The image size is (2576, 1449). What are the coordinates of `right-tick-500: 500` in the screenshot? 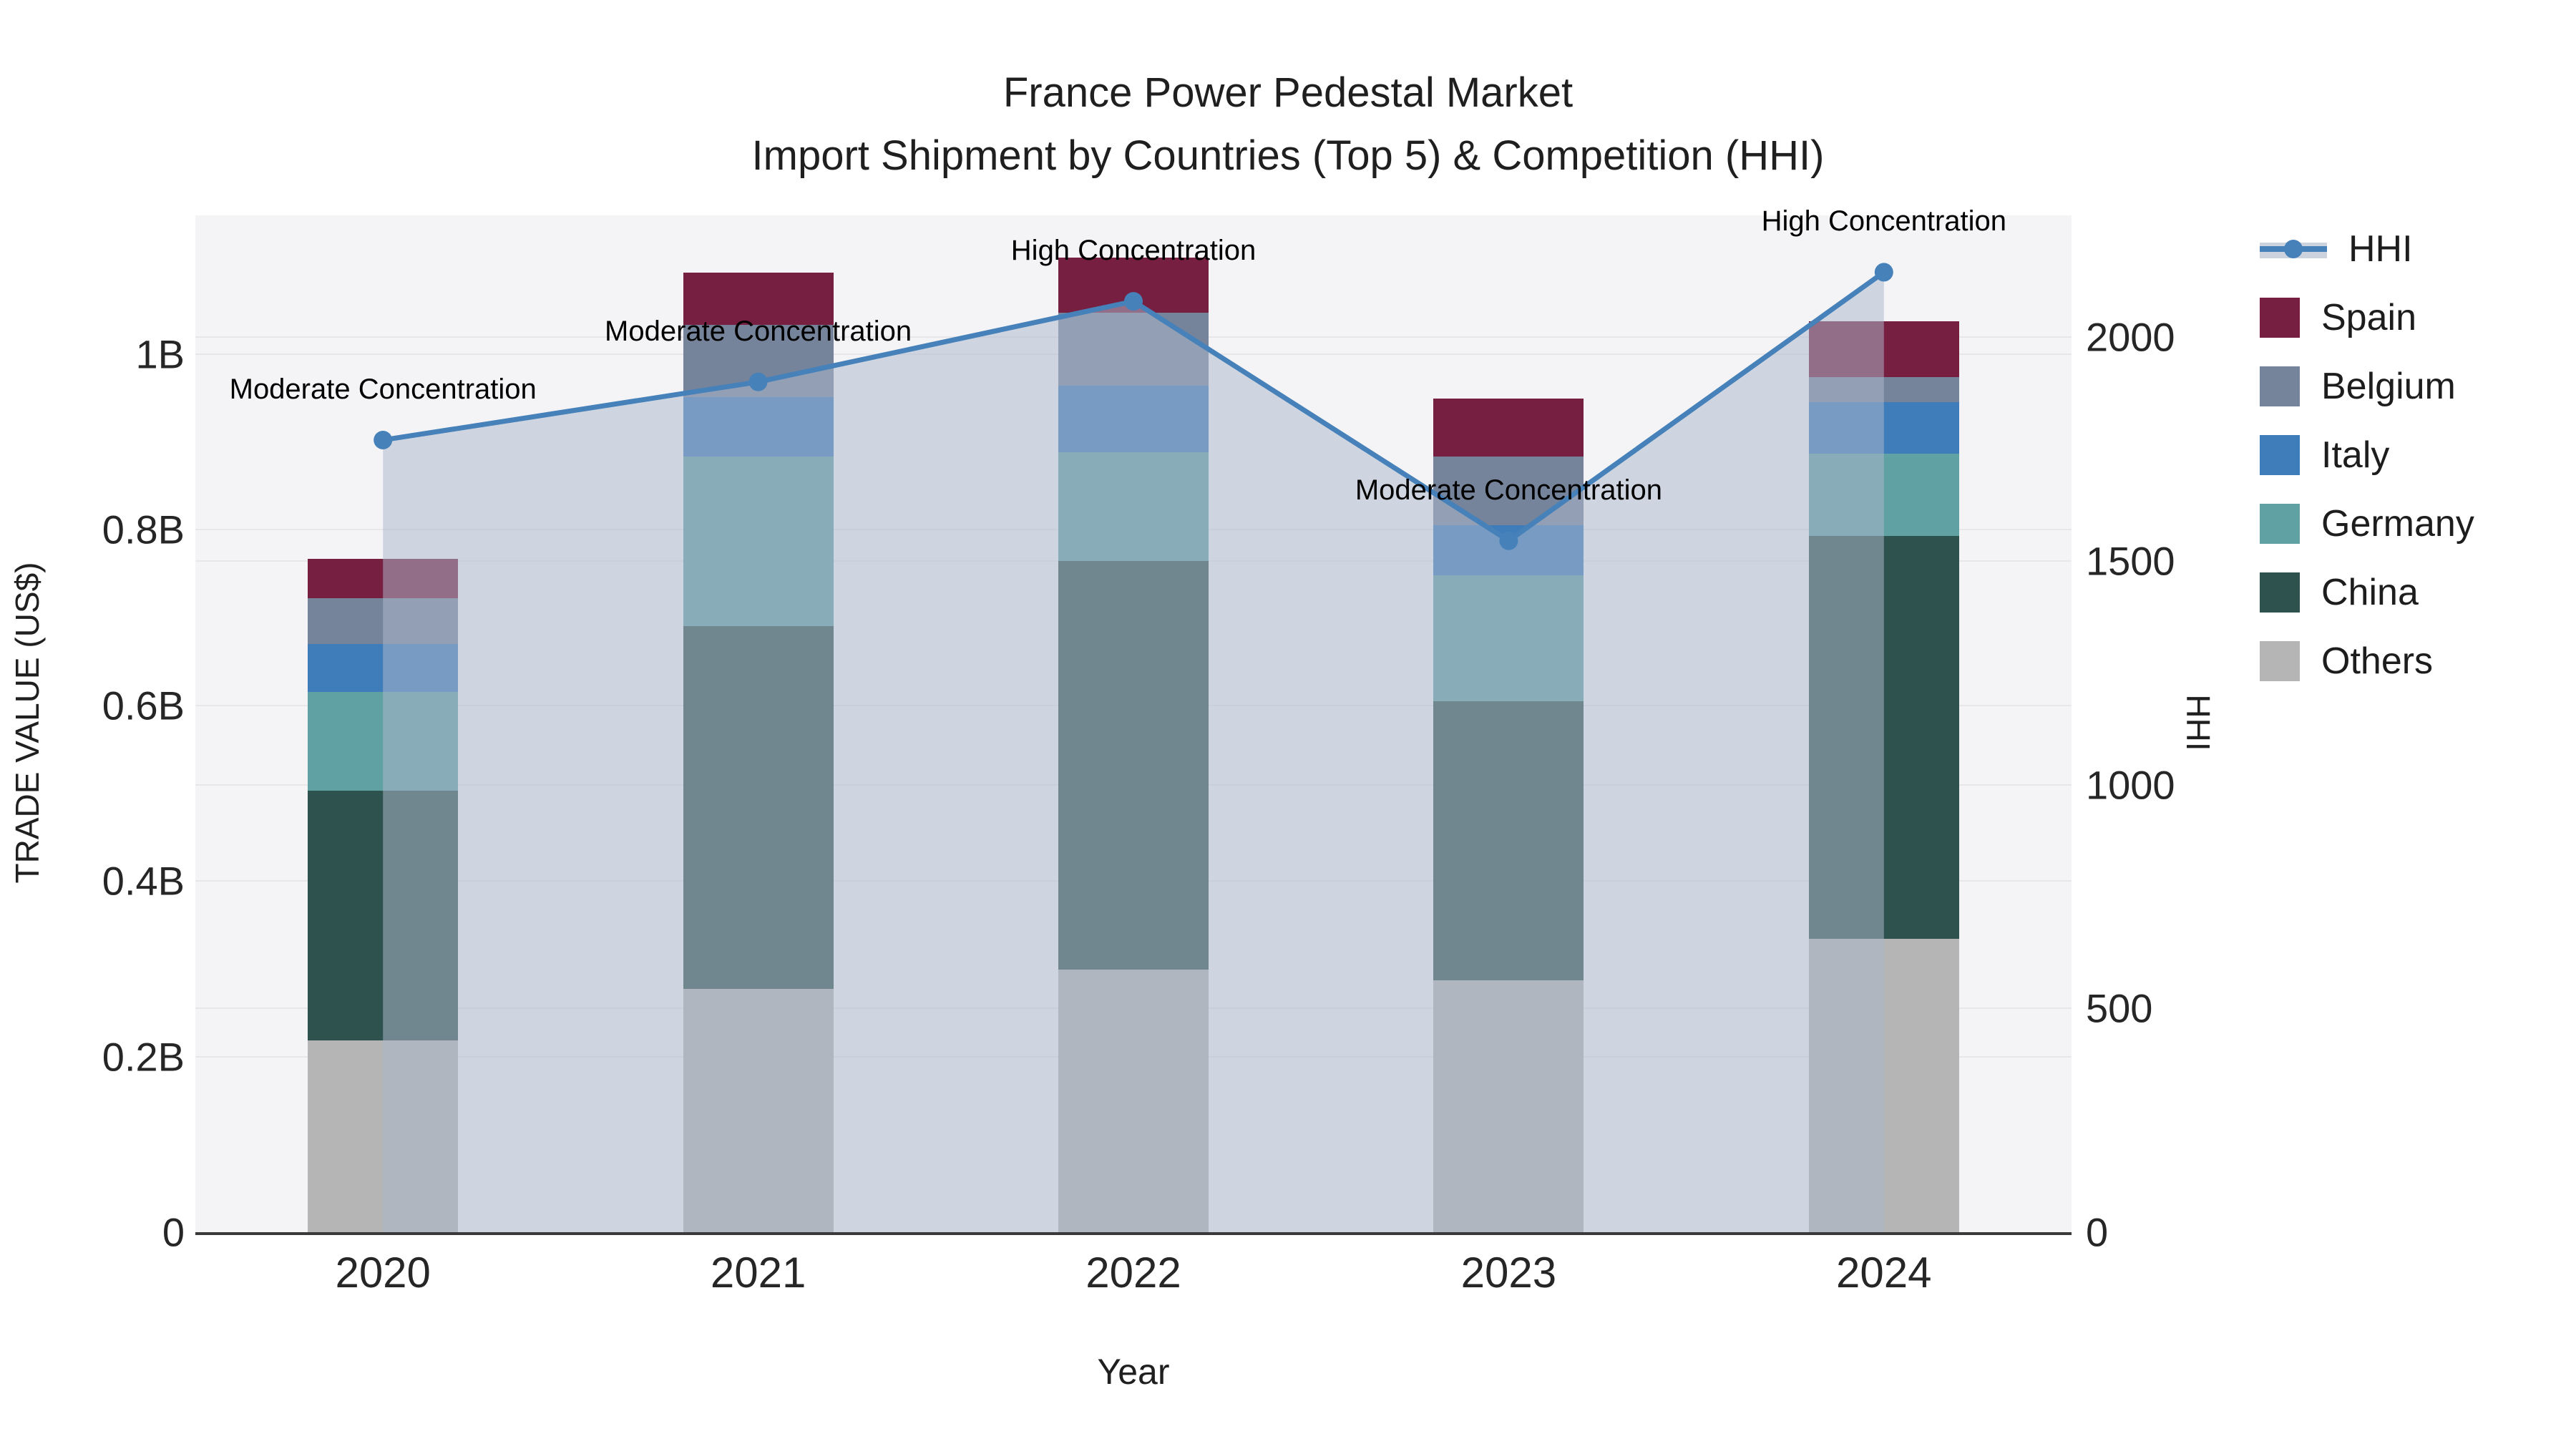 It's located at (2119, 1008).